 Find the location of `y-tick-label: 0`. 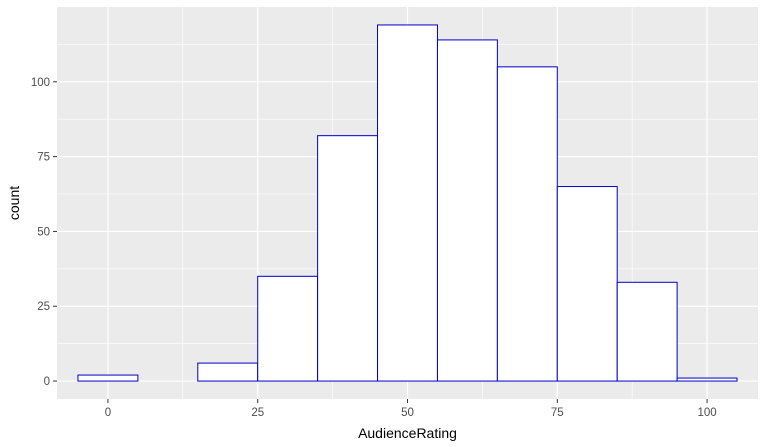

y-tick-label: 0 is located at coordinates (47, 382).